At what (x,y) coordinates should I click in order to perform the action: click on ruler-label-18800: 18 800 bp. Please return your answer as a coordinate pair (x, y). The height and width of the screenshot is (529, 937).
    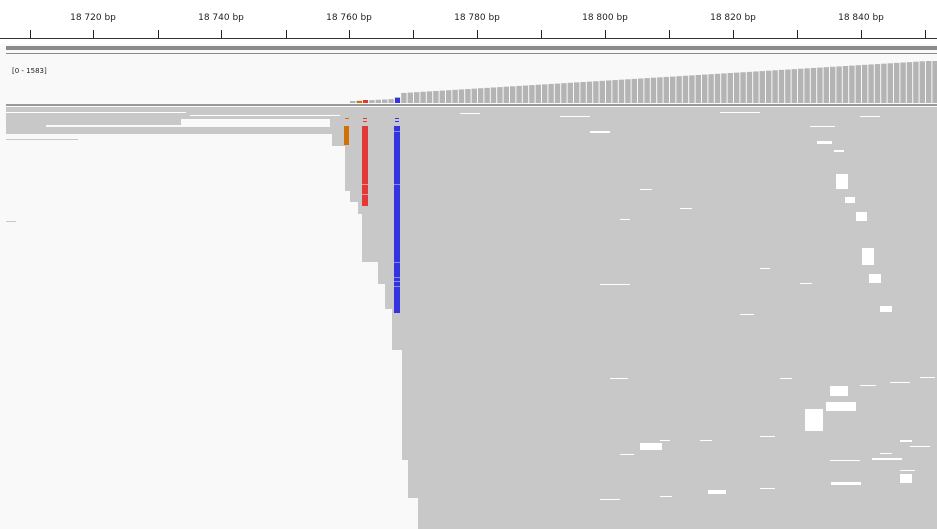
    Looking at the image, I should click on (605, 18).